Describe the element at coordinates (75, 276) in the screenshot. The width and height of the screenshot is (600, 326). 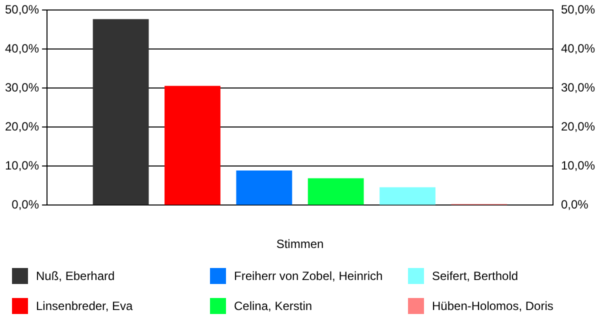
I see `legend-label: Nuß, Eberhard` at that location.